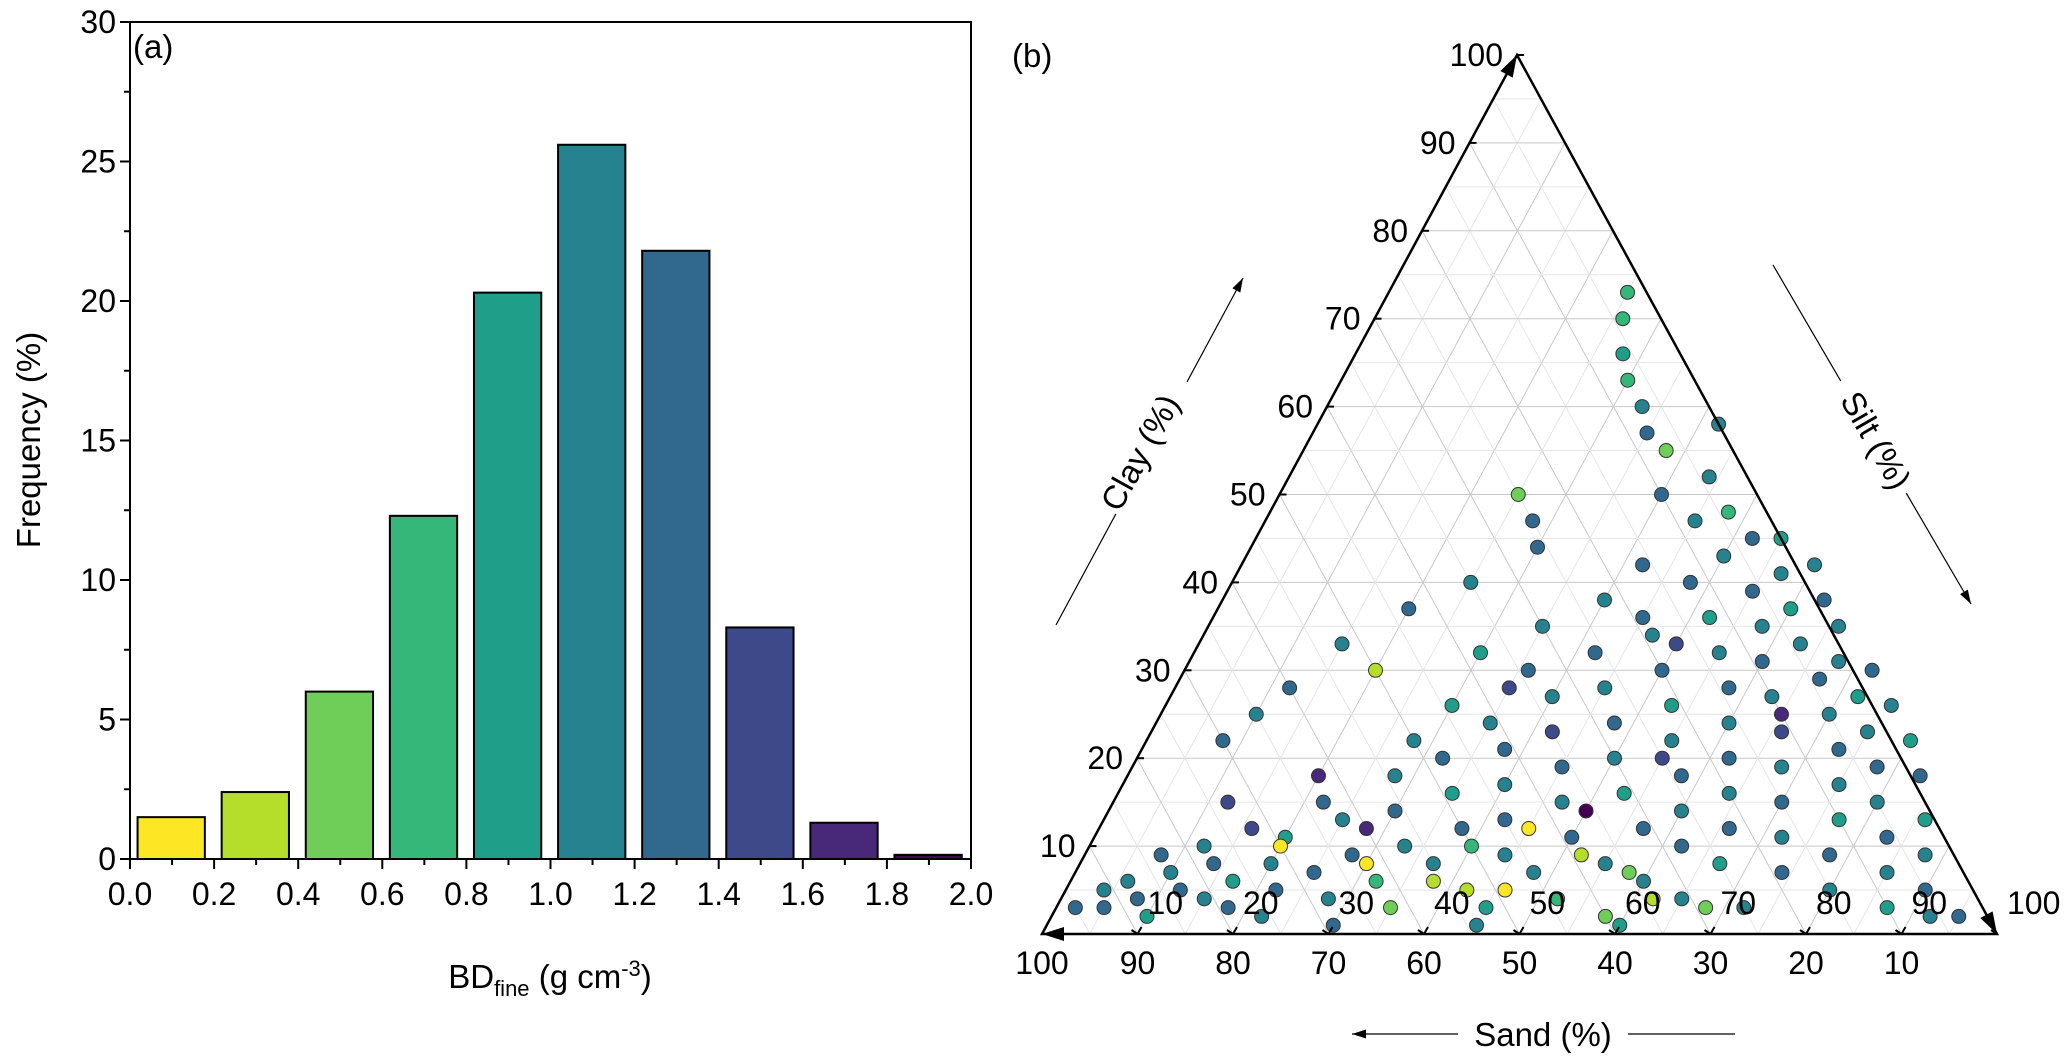 The width and height of the screenshot is (2067, 1059). I want to click on silt-tick-label: 10, so click(1166, 903).